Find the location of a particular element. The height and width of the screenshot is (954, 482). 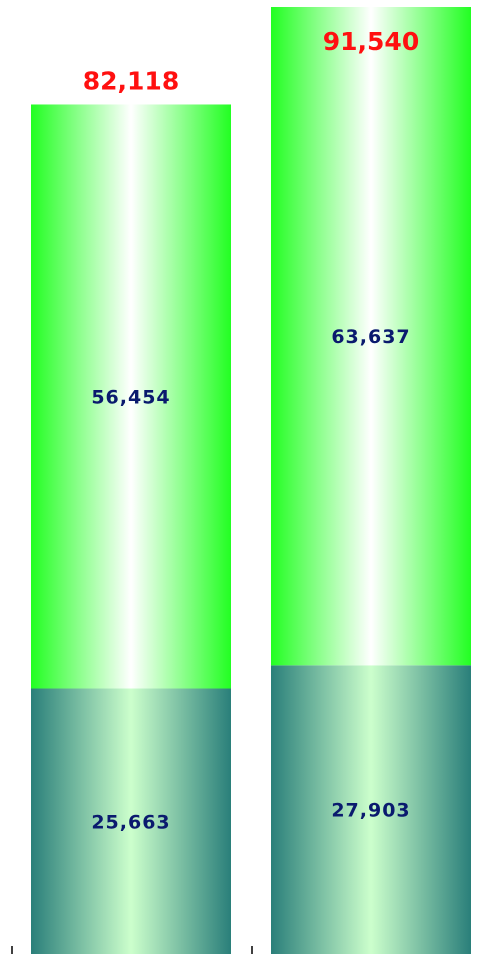

value-label-1-2: 27,903 is located at coordinates (370, 811).